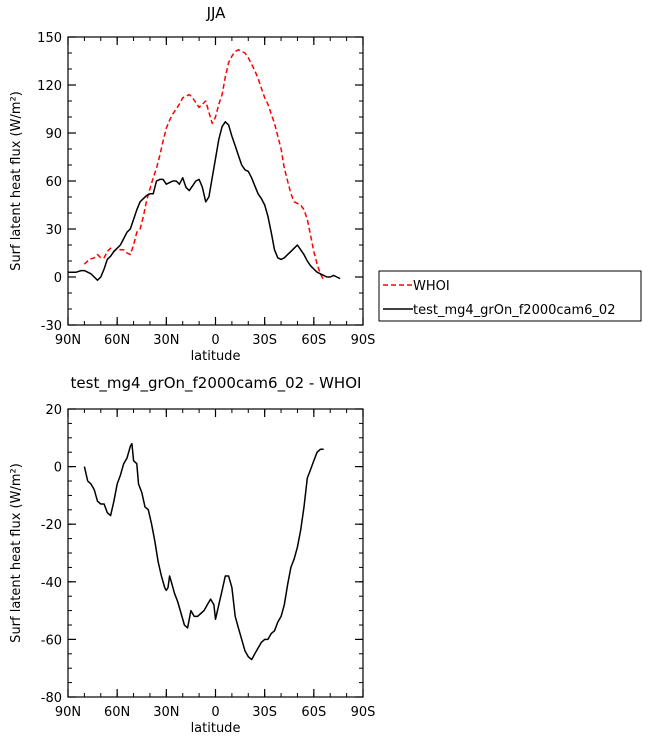 This screenshot has height=749, width=648. I want to click on chart-2-x-tick-label: 90S, so click(363, 712).